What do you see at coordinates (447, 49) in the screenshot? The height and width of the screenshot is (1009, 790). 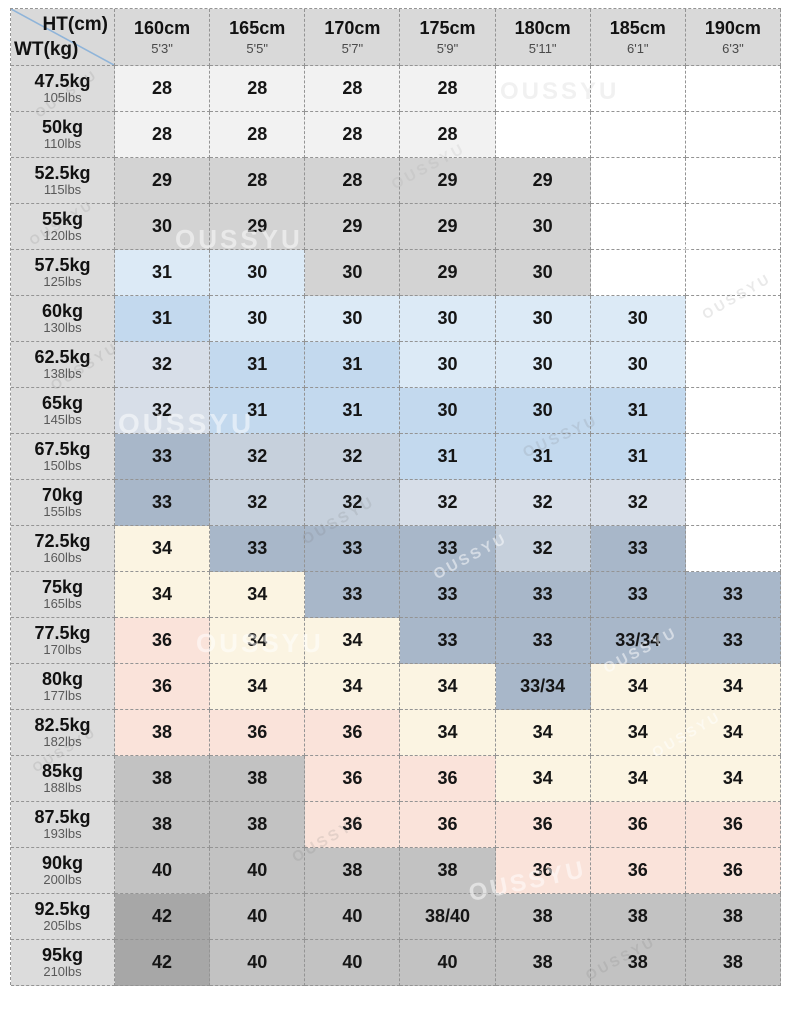 I see `column-height-ft: 5'9"` at bounding box center [447, 49].